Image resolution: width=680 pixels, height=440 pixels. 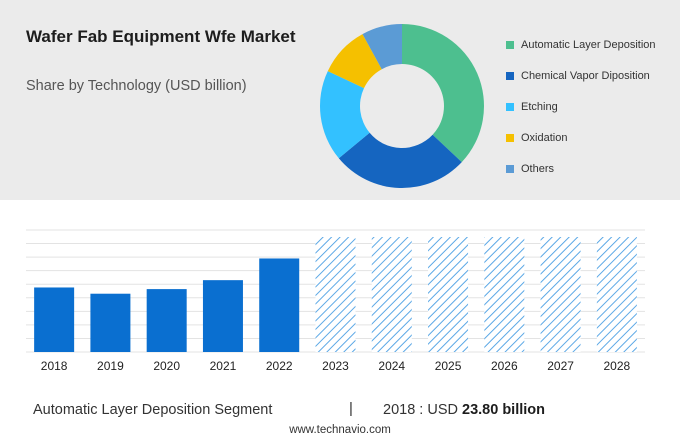 What do you see at coordinates (110, 322) in the screenshot?
I see `bar-2019` at bounding box center [110, 322].